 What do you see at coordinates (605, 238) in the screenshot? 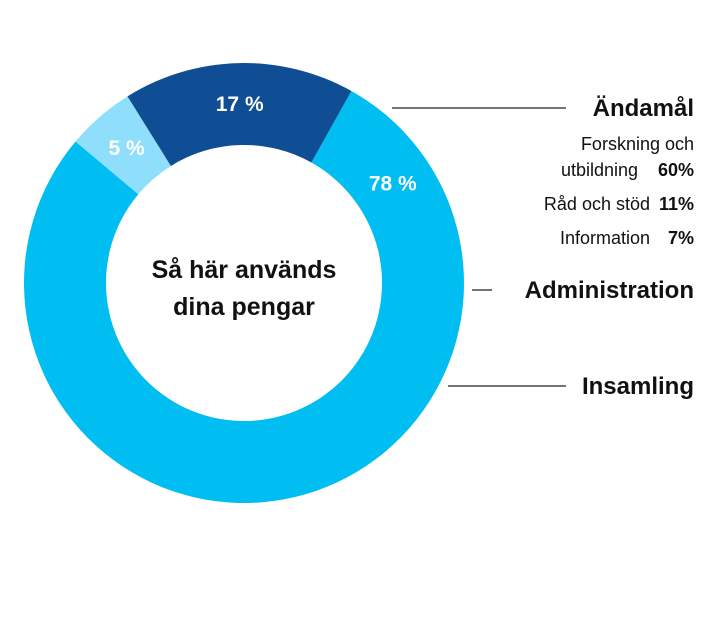
I see `breakdown-information-label: Information` at bounding box center [605, 238].